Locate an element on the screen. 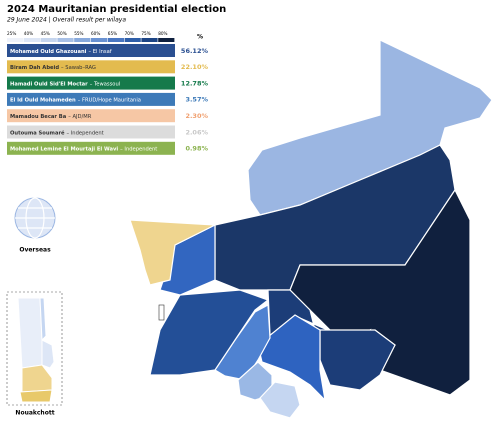 The image size is (500, 422). candidate-result: 22.10% is located at coordinates (195, 67).